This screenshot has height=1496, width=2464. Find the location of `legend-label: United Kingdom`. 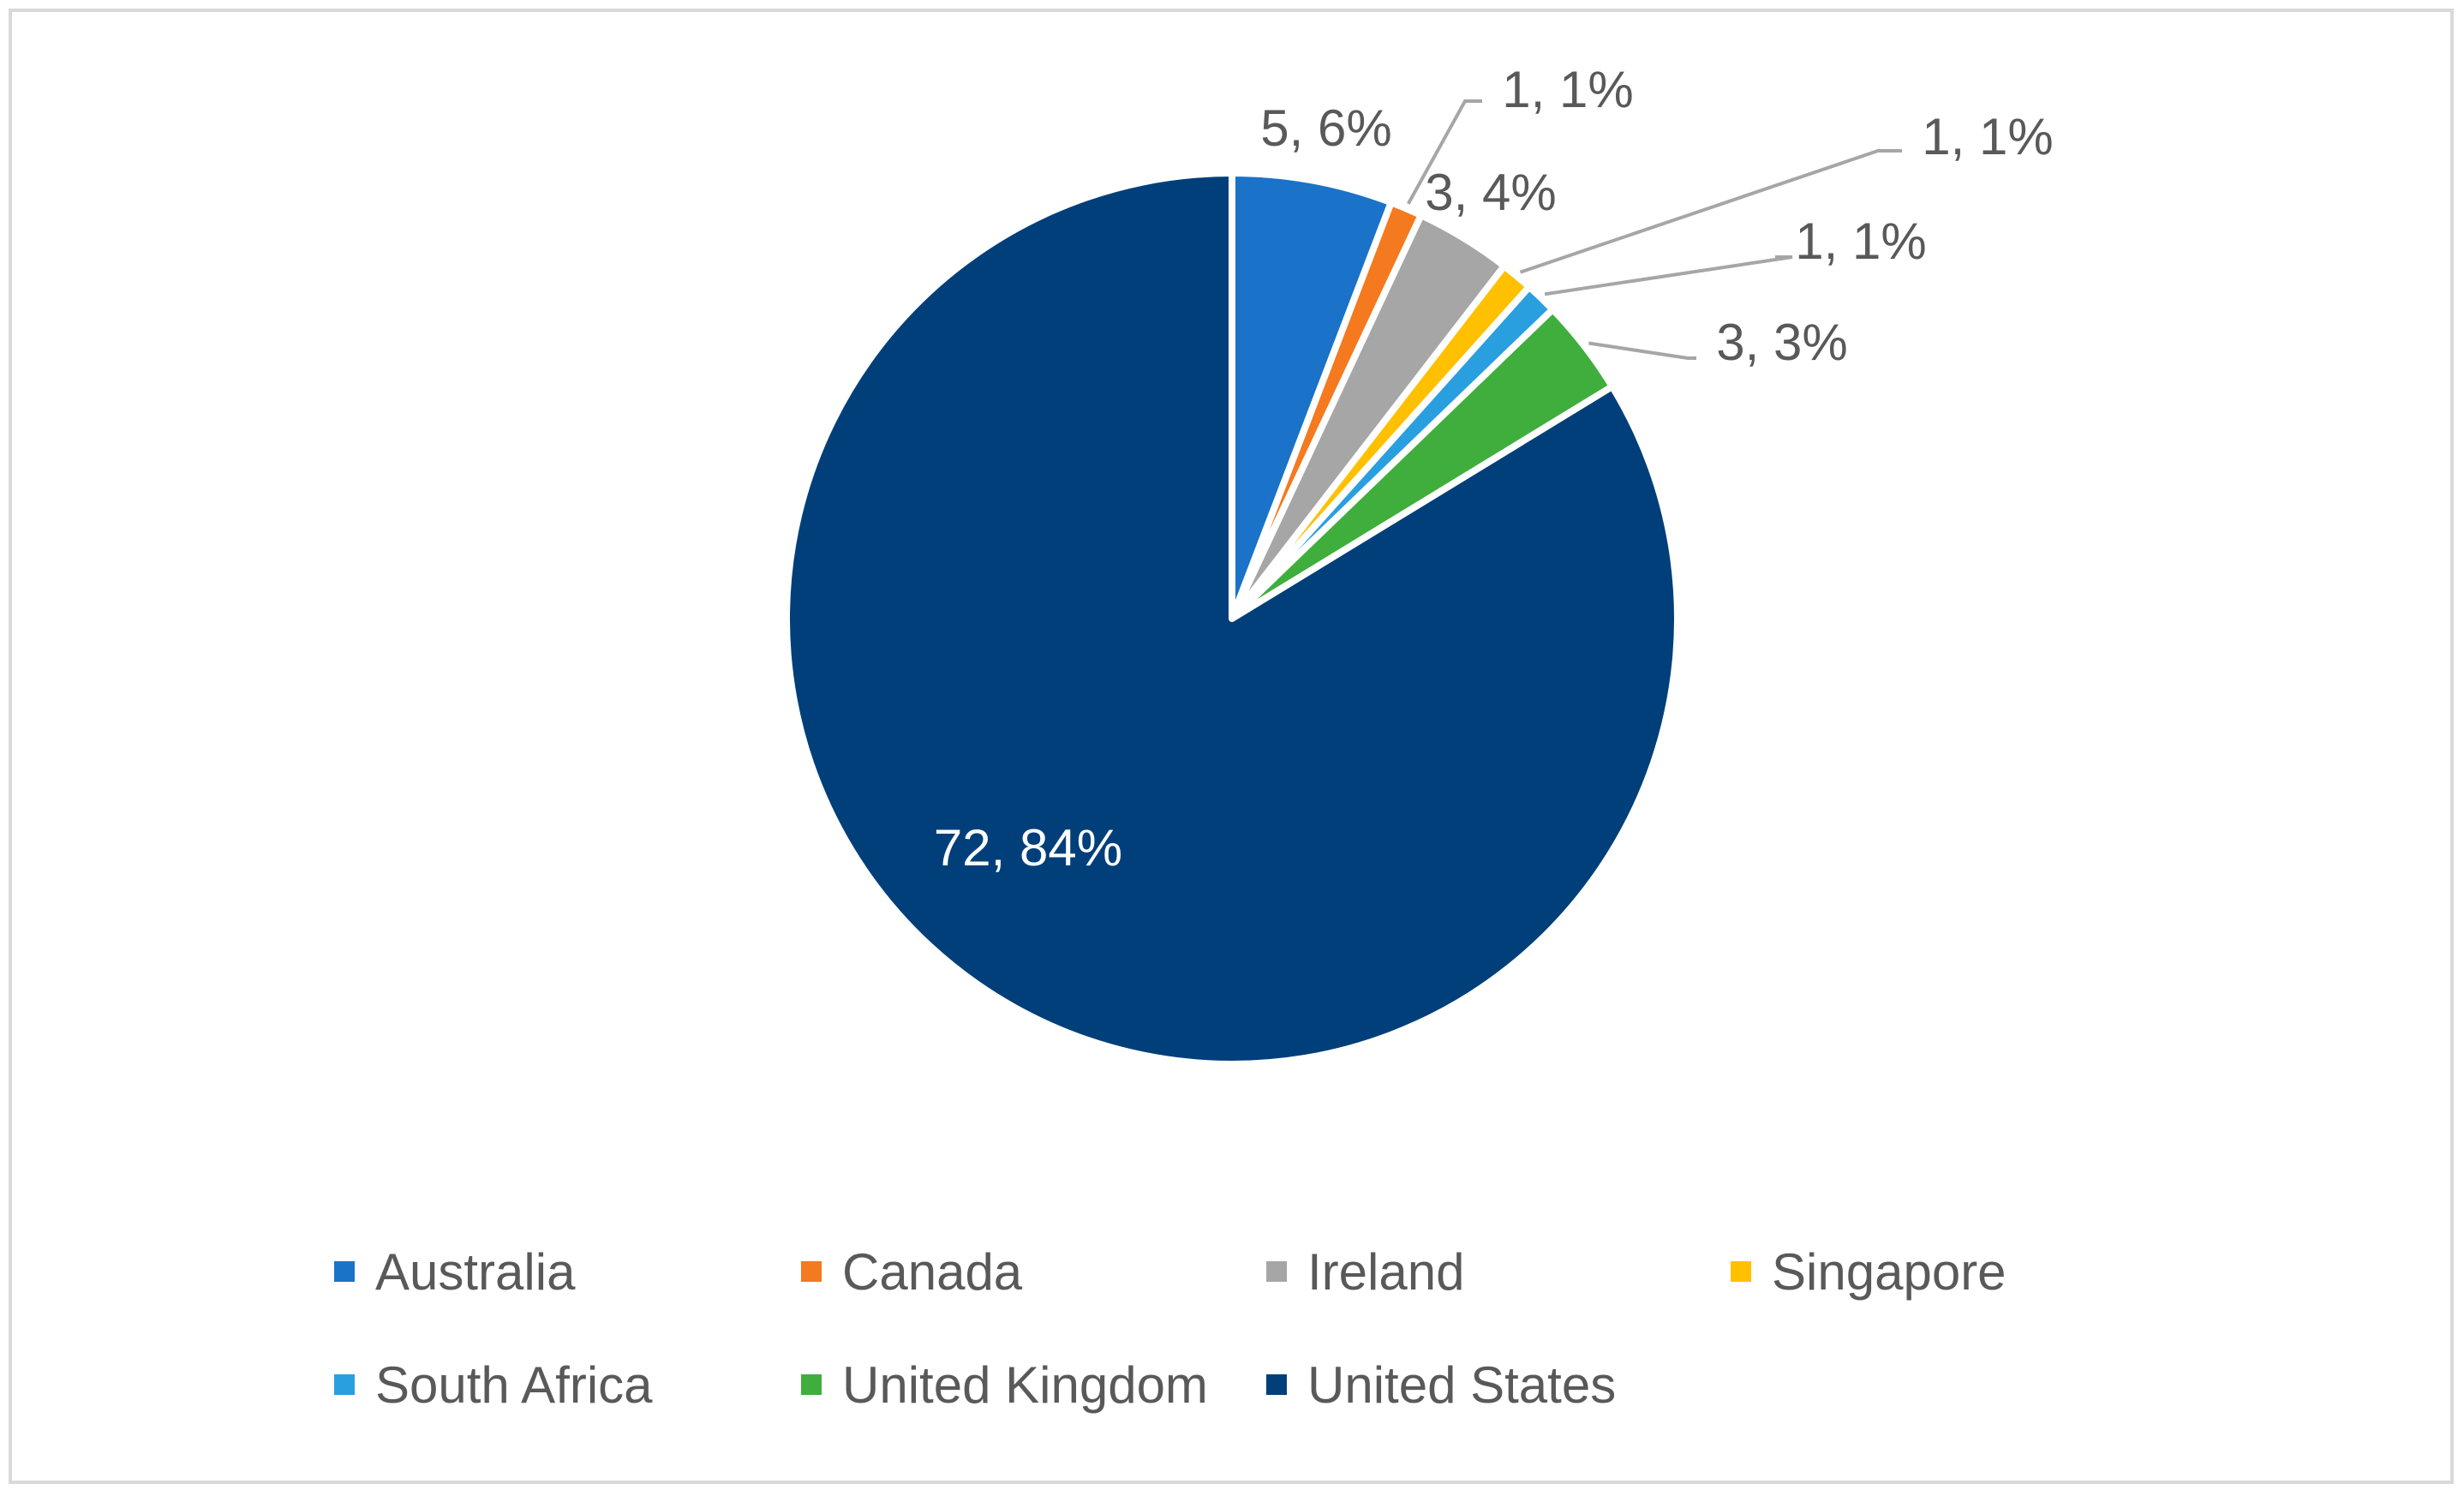

legend-label: United Kingdom is located at coordinates (1025, 1384).